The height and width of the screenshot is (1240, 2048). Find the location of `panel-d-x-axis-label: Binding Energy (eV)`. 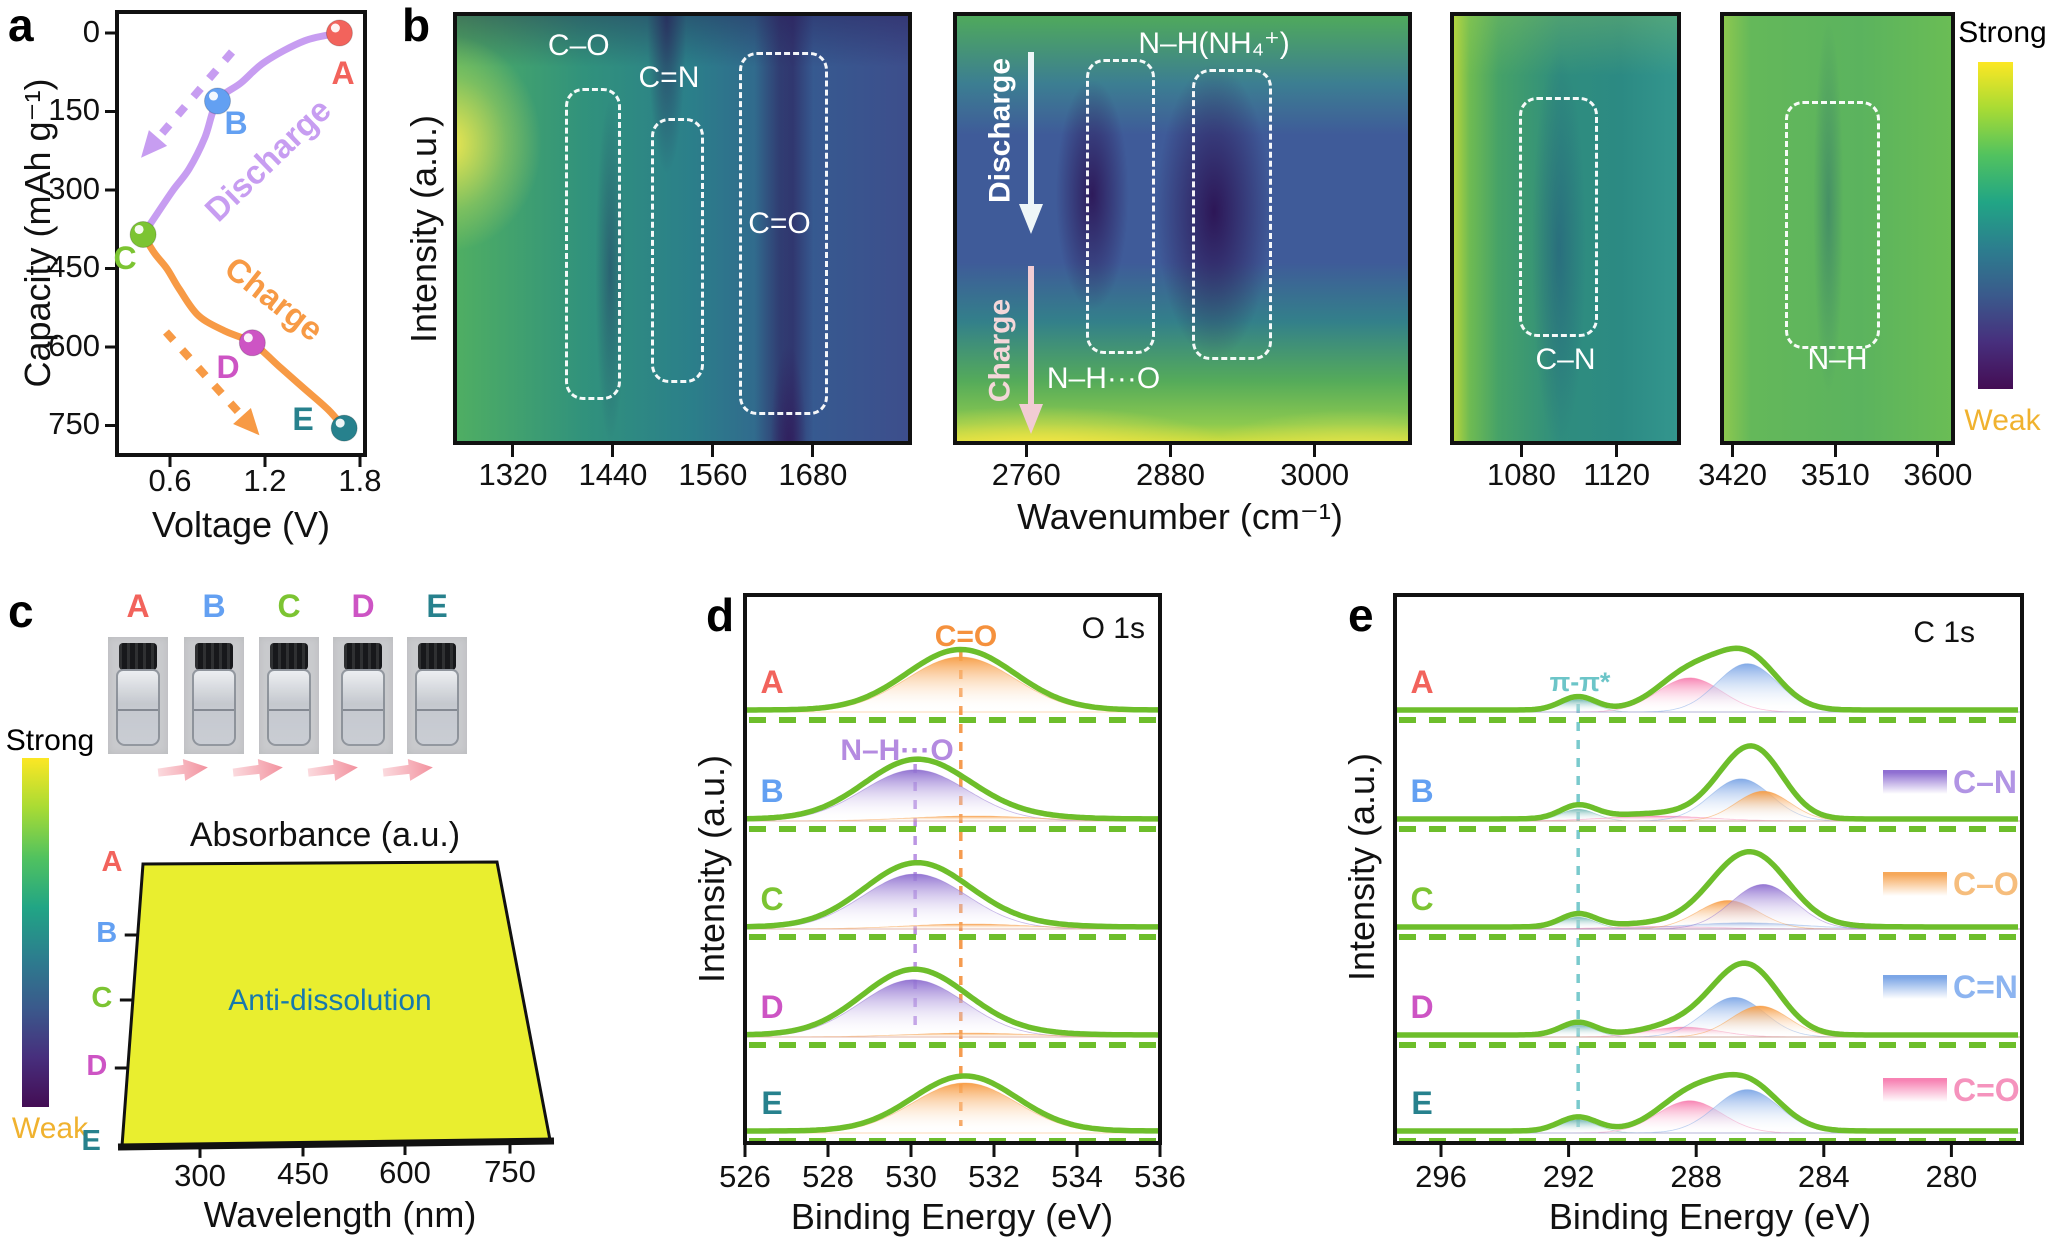

panel-d-x-axis-label: Binding Energy (eV) is located at coordinates (952, 1216).